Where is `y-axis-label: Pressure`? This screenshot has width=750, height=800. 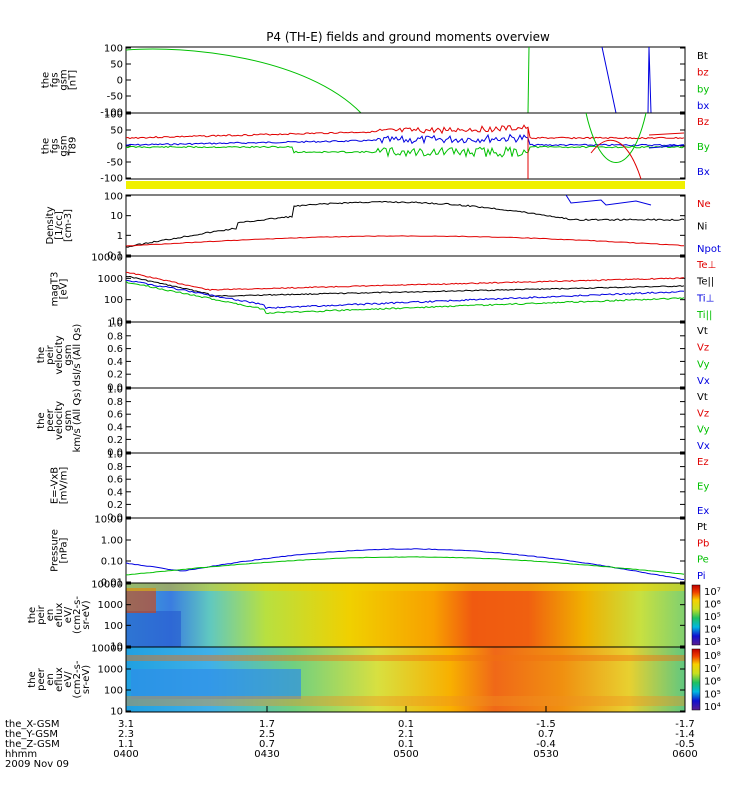
y-axis-label: Pressure is located at coordinates (55, 550).